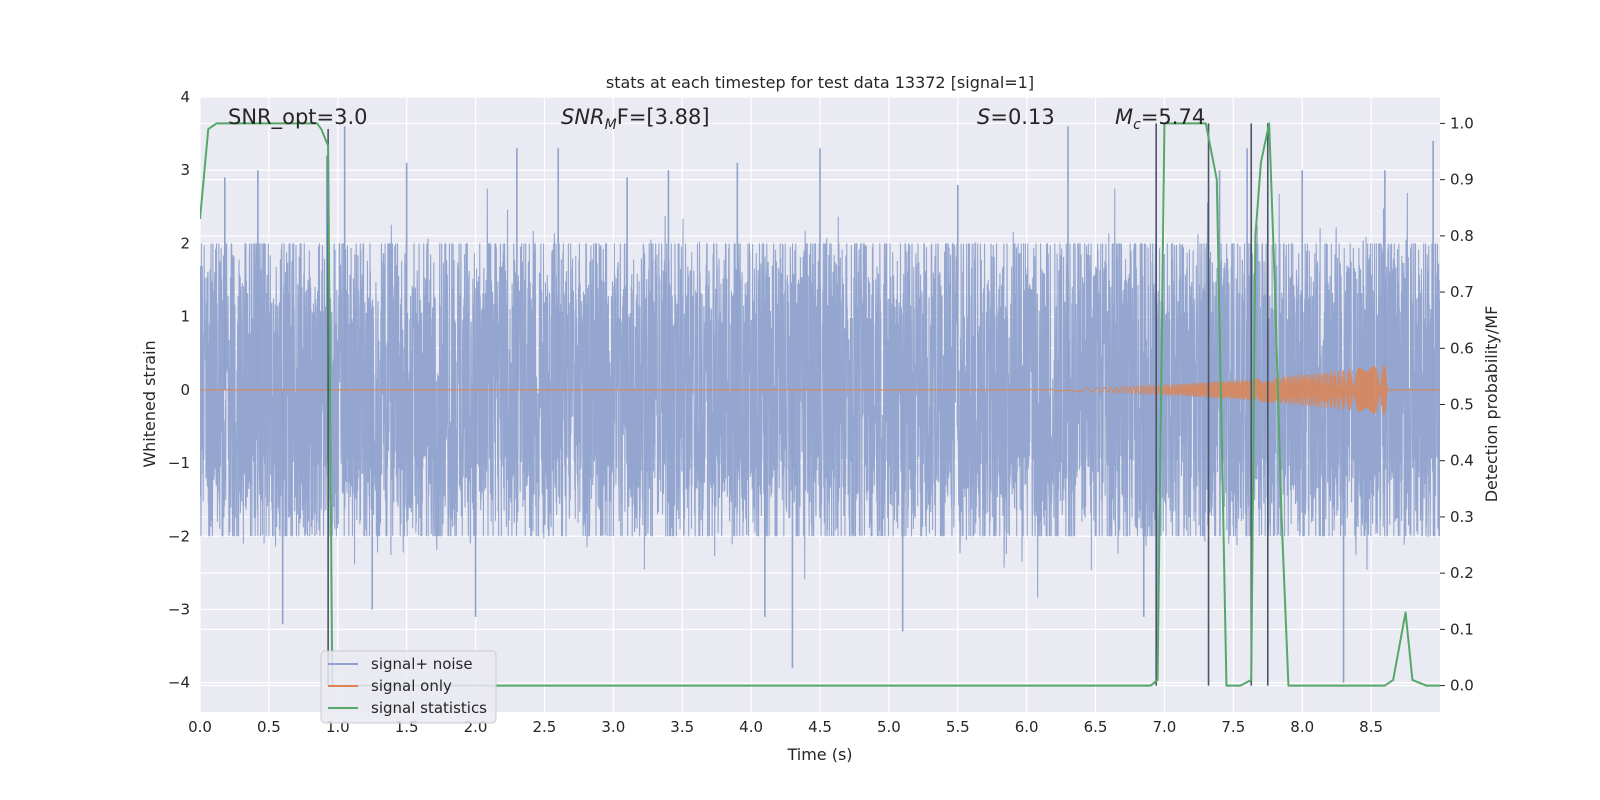 This screenshot has width=1600, height=800. What do you see at coordinates (185, 243) in the screenshot?
I see `left-y-tick-label: 2` at bounding box center [185, 243].